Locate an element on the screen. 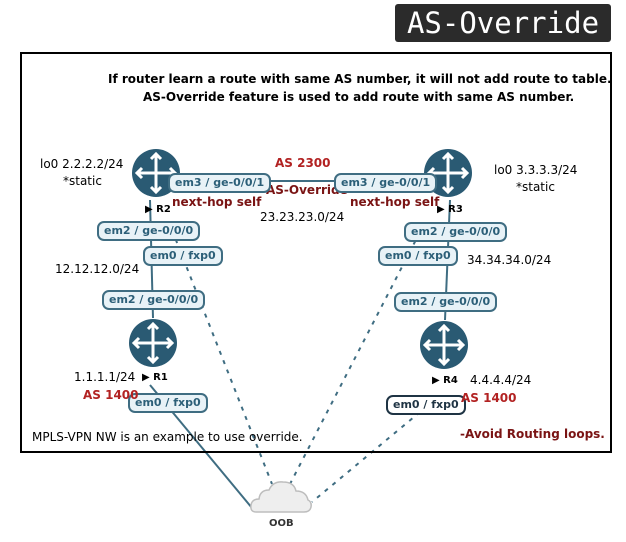  mgmt-link-r3-oob is located at coordinates (355, 358).